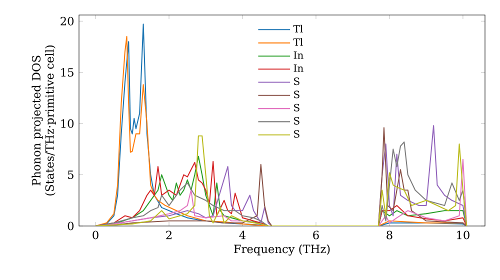 The width and height of the screenshot is (500, 280). I want to click on y-axis-title: Phonon projected DOS (States/THz·primitive cell), so click(44, 121).